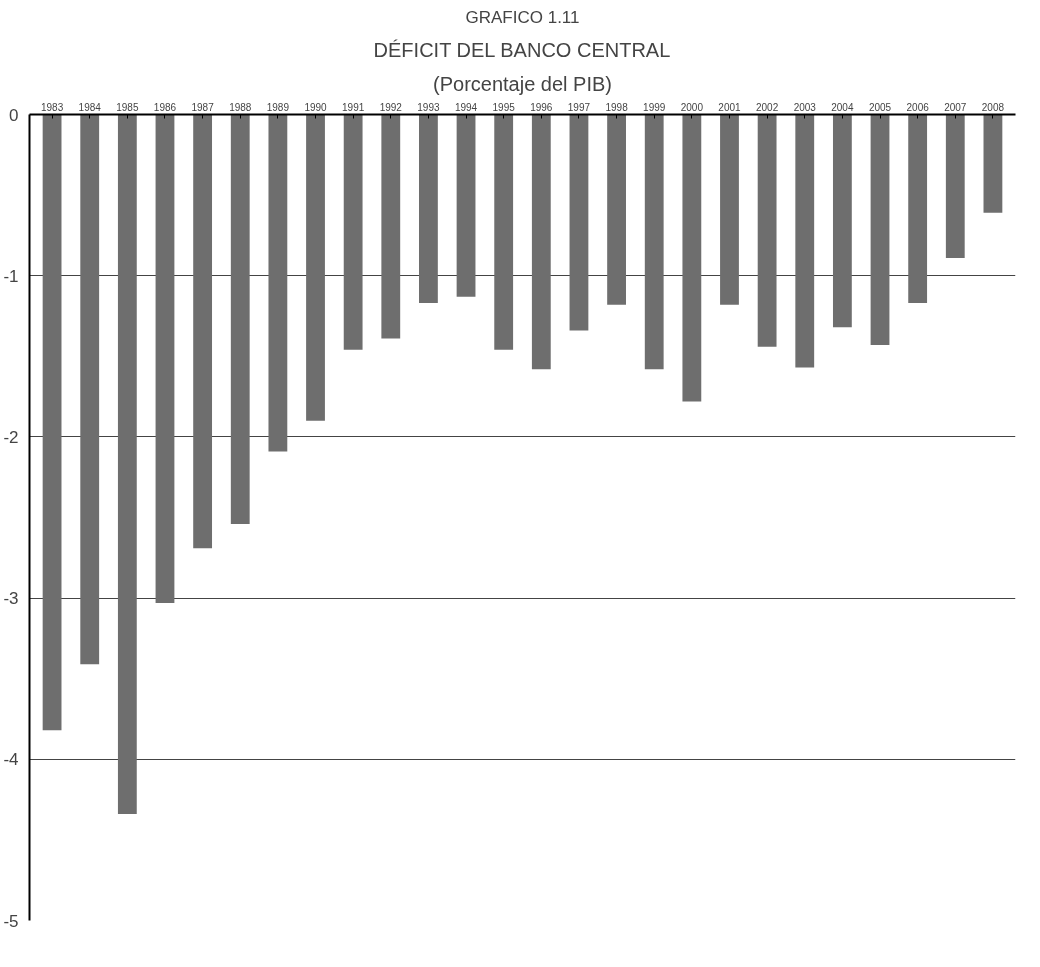 The width and height of the screenshot is (1040, 967). I want to click on x-tick-label: 1994, so click(466, 107).